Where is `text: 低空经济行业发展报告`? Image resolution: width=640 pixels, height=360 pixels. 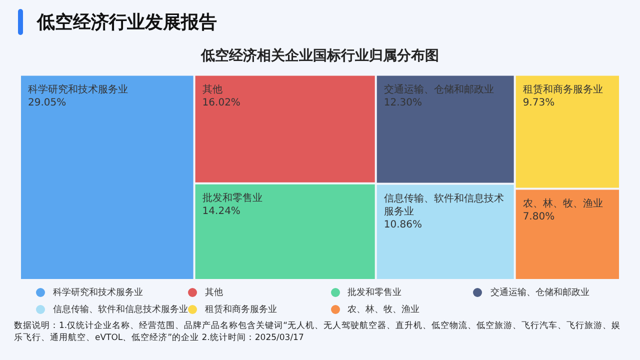 text: 低空经济行业发展报告 is located at coordinates (127, 22).